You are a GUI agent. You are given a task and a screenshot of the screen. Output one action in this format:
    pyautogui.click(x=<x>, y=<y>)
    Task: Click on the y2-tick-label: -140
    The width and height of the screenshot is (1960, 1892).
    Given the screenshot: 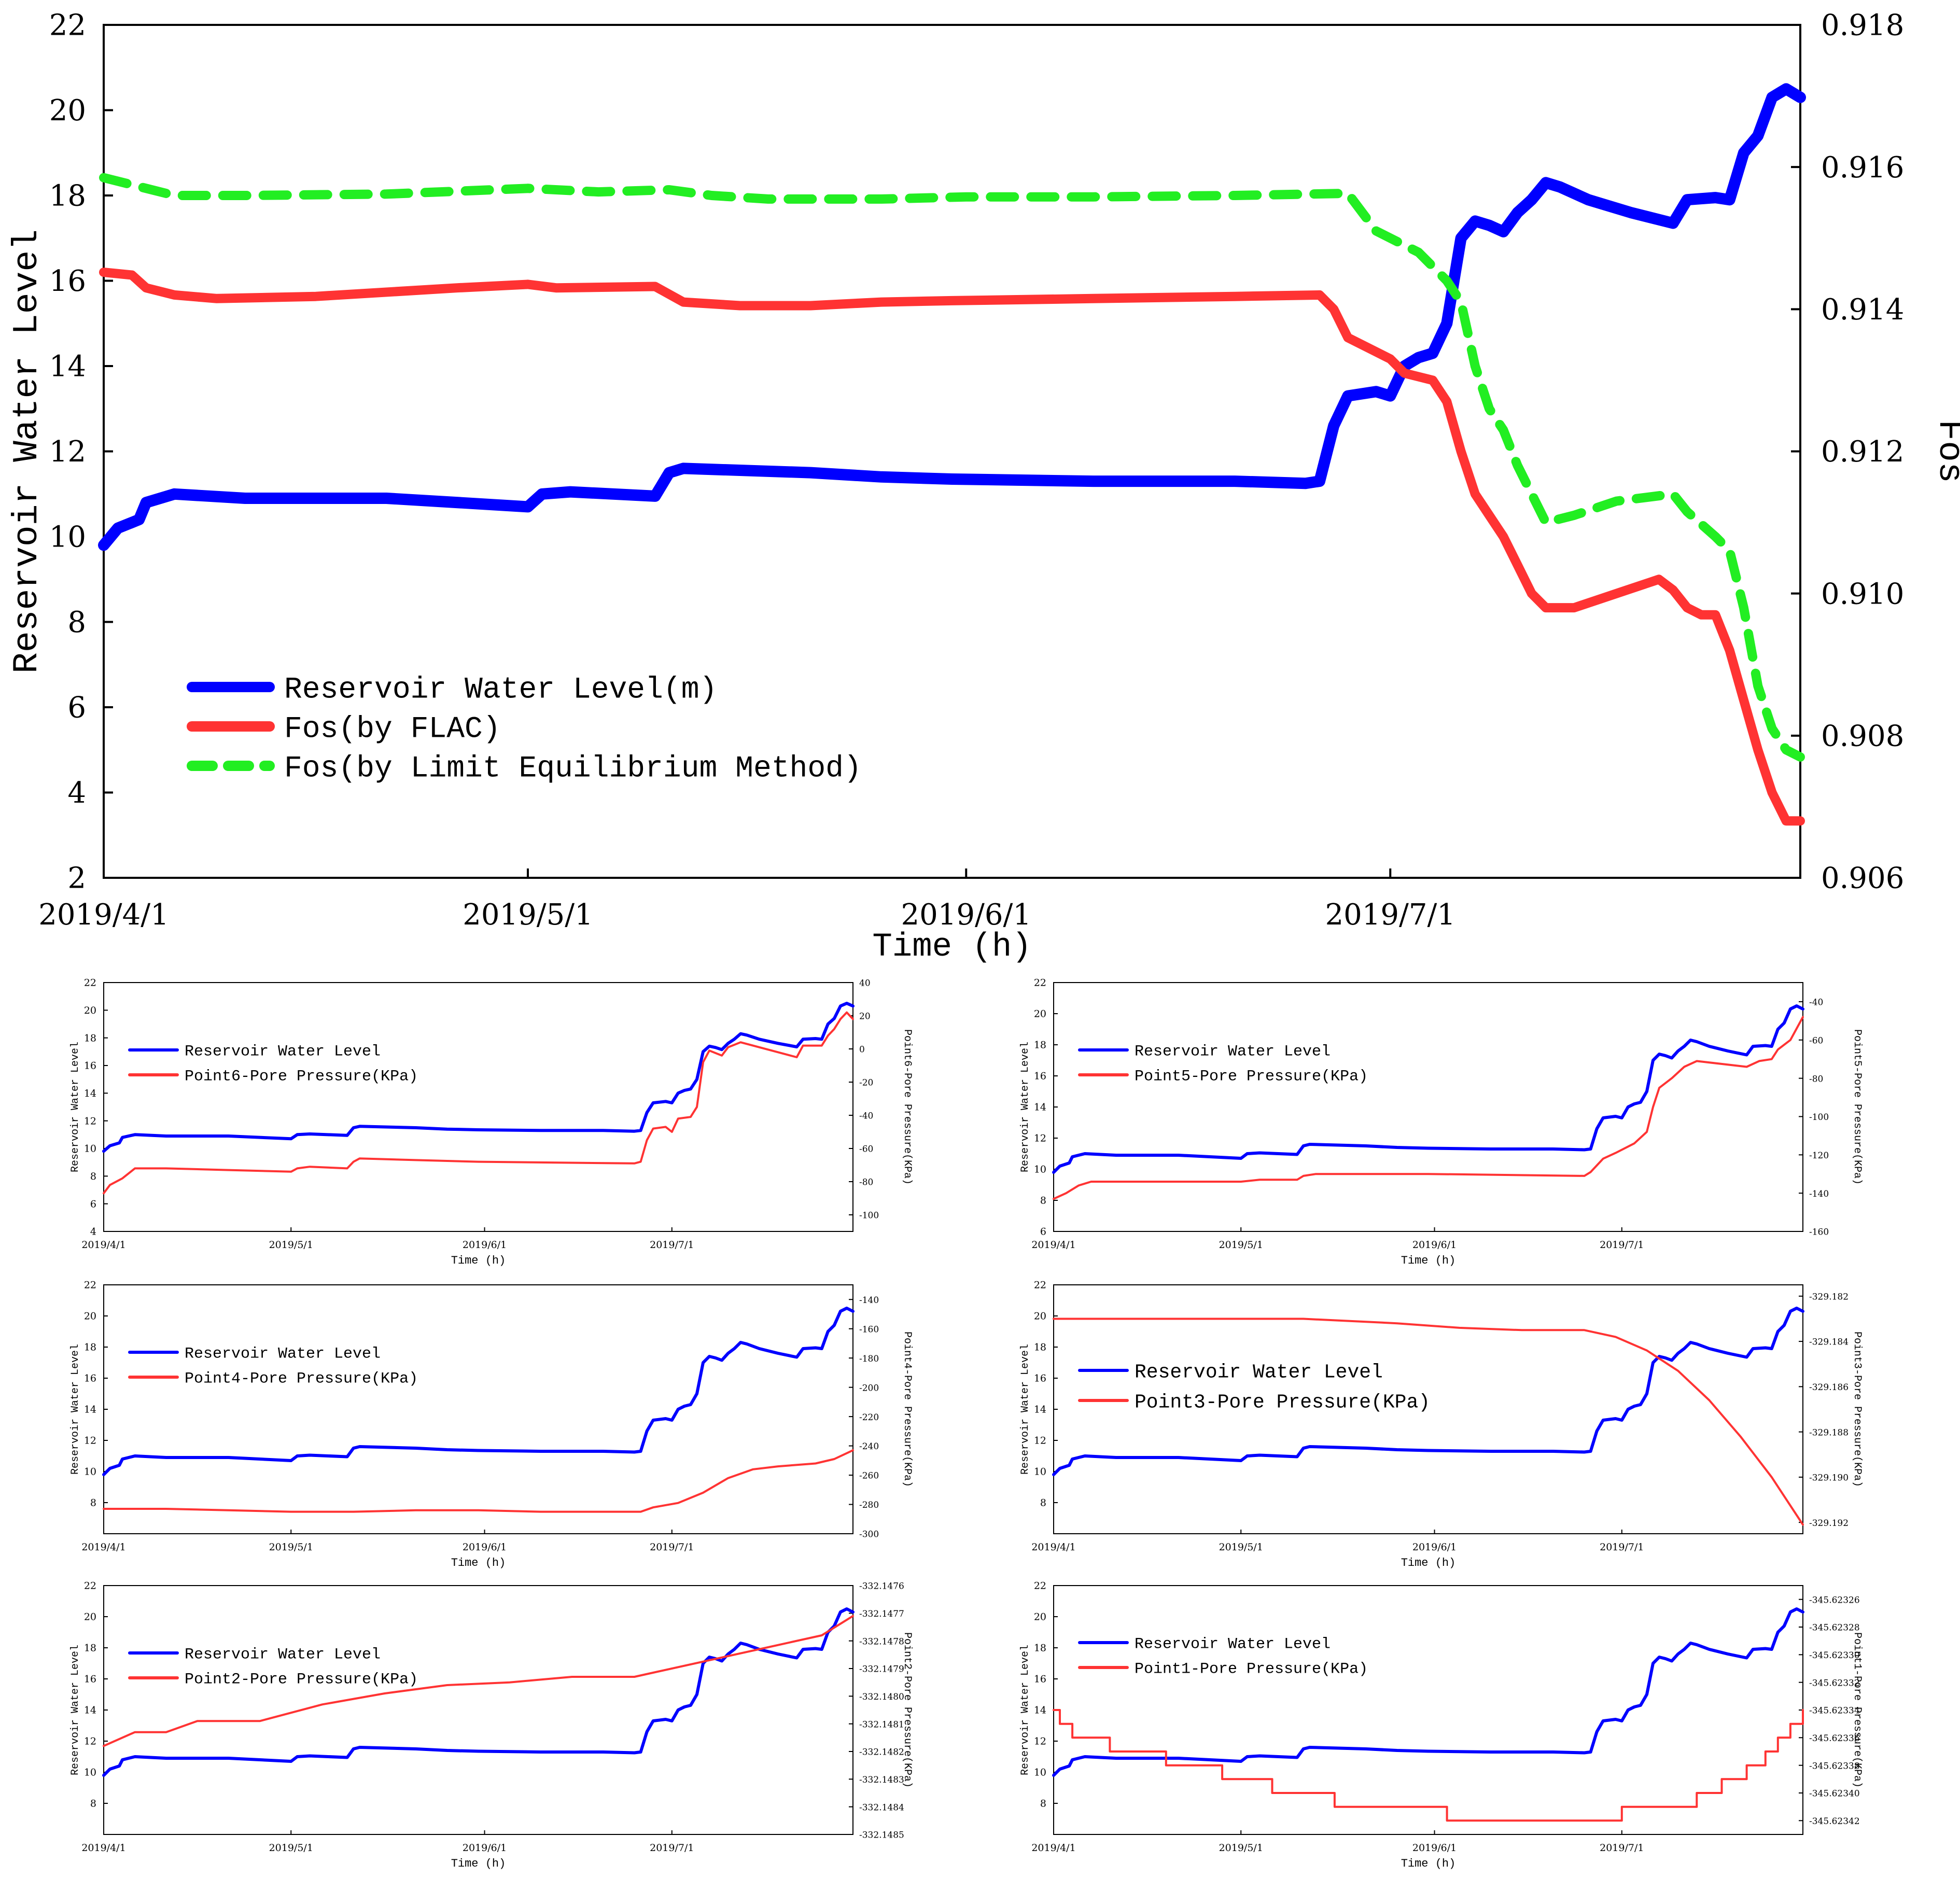 What is the action you would take?
    pyautogui.click(x=869, y=1300)
    